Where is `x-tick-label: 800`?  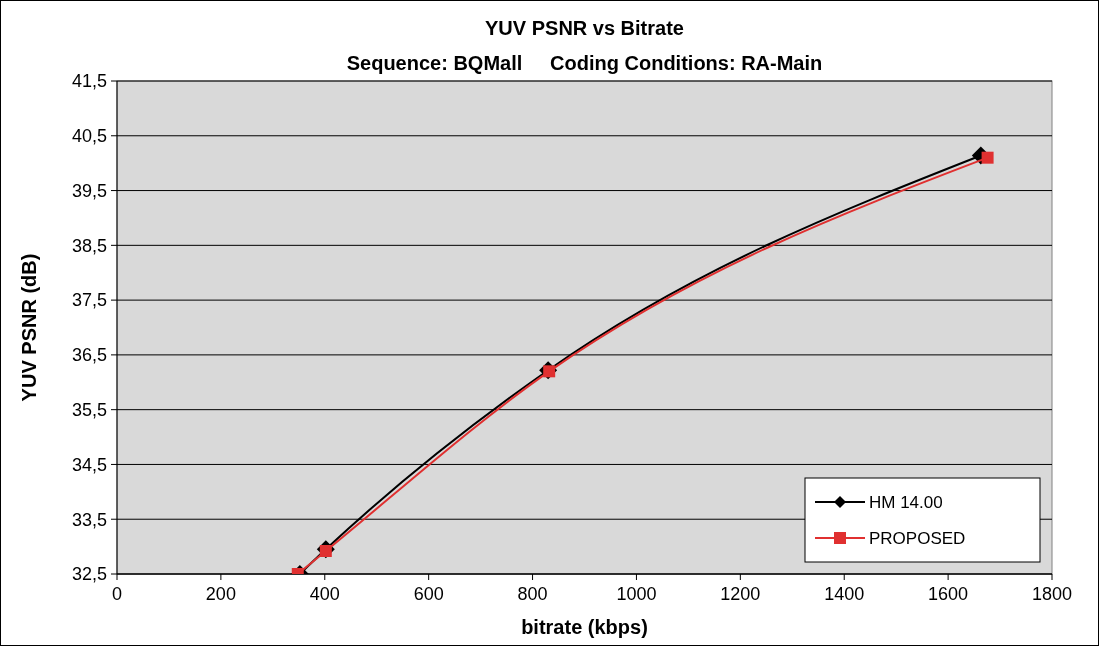
x-tick-label: 800 is located at coordinates (532, 594).